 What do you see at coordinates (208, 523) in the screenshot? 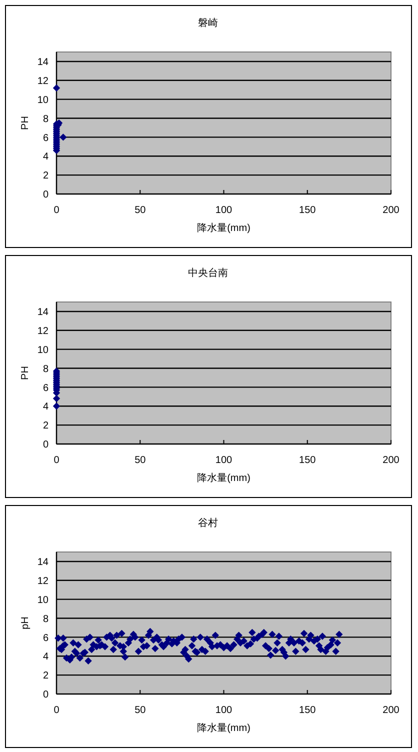
I see `chart-title: 谷村` at bounding box center [208, 523].